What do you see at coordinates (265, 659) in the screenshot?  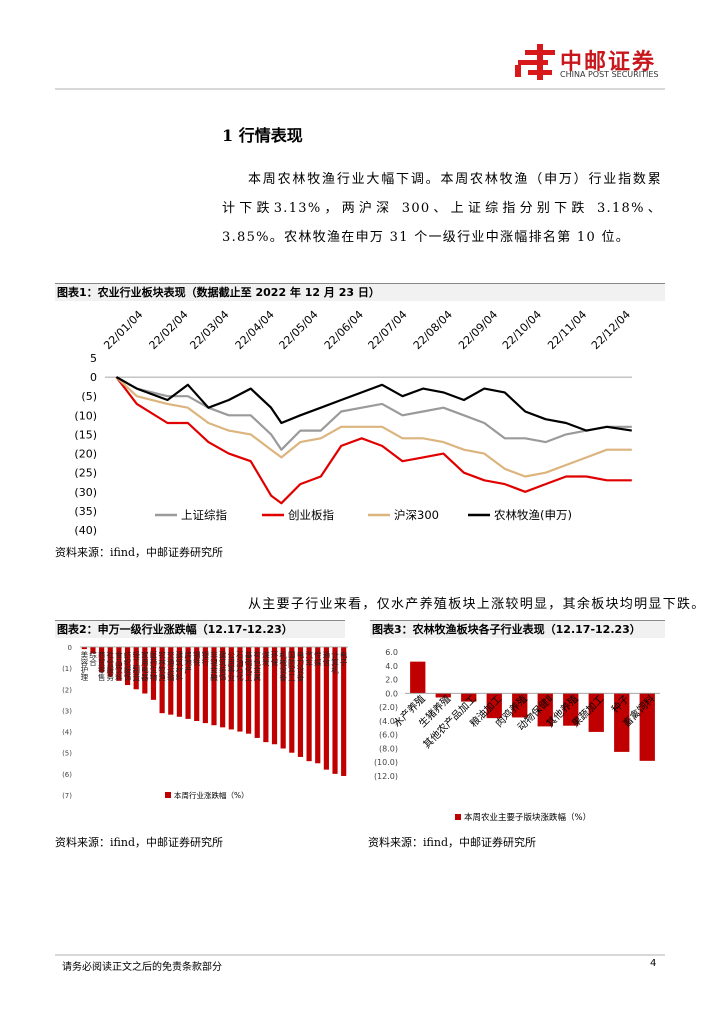 I see `x-tick-label: 煤炭` at bounding box center [265, 659].